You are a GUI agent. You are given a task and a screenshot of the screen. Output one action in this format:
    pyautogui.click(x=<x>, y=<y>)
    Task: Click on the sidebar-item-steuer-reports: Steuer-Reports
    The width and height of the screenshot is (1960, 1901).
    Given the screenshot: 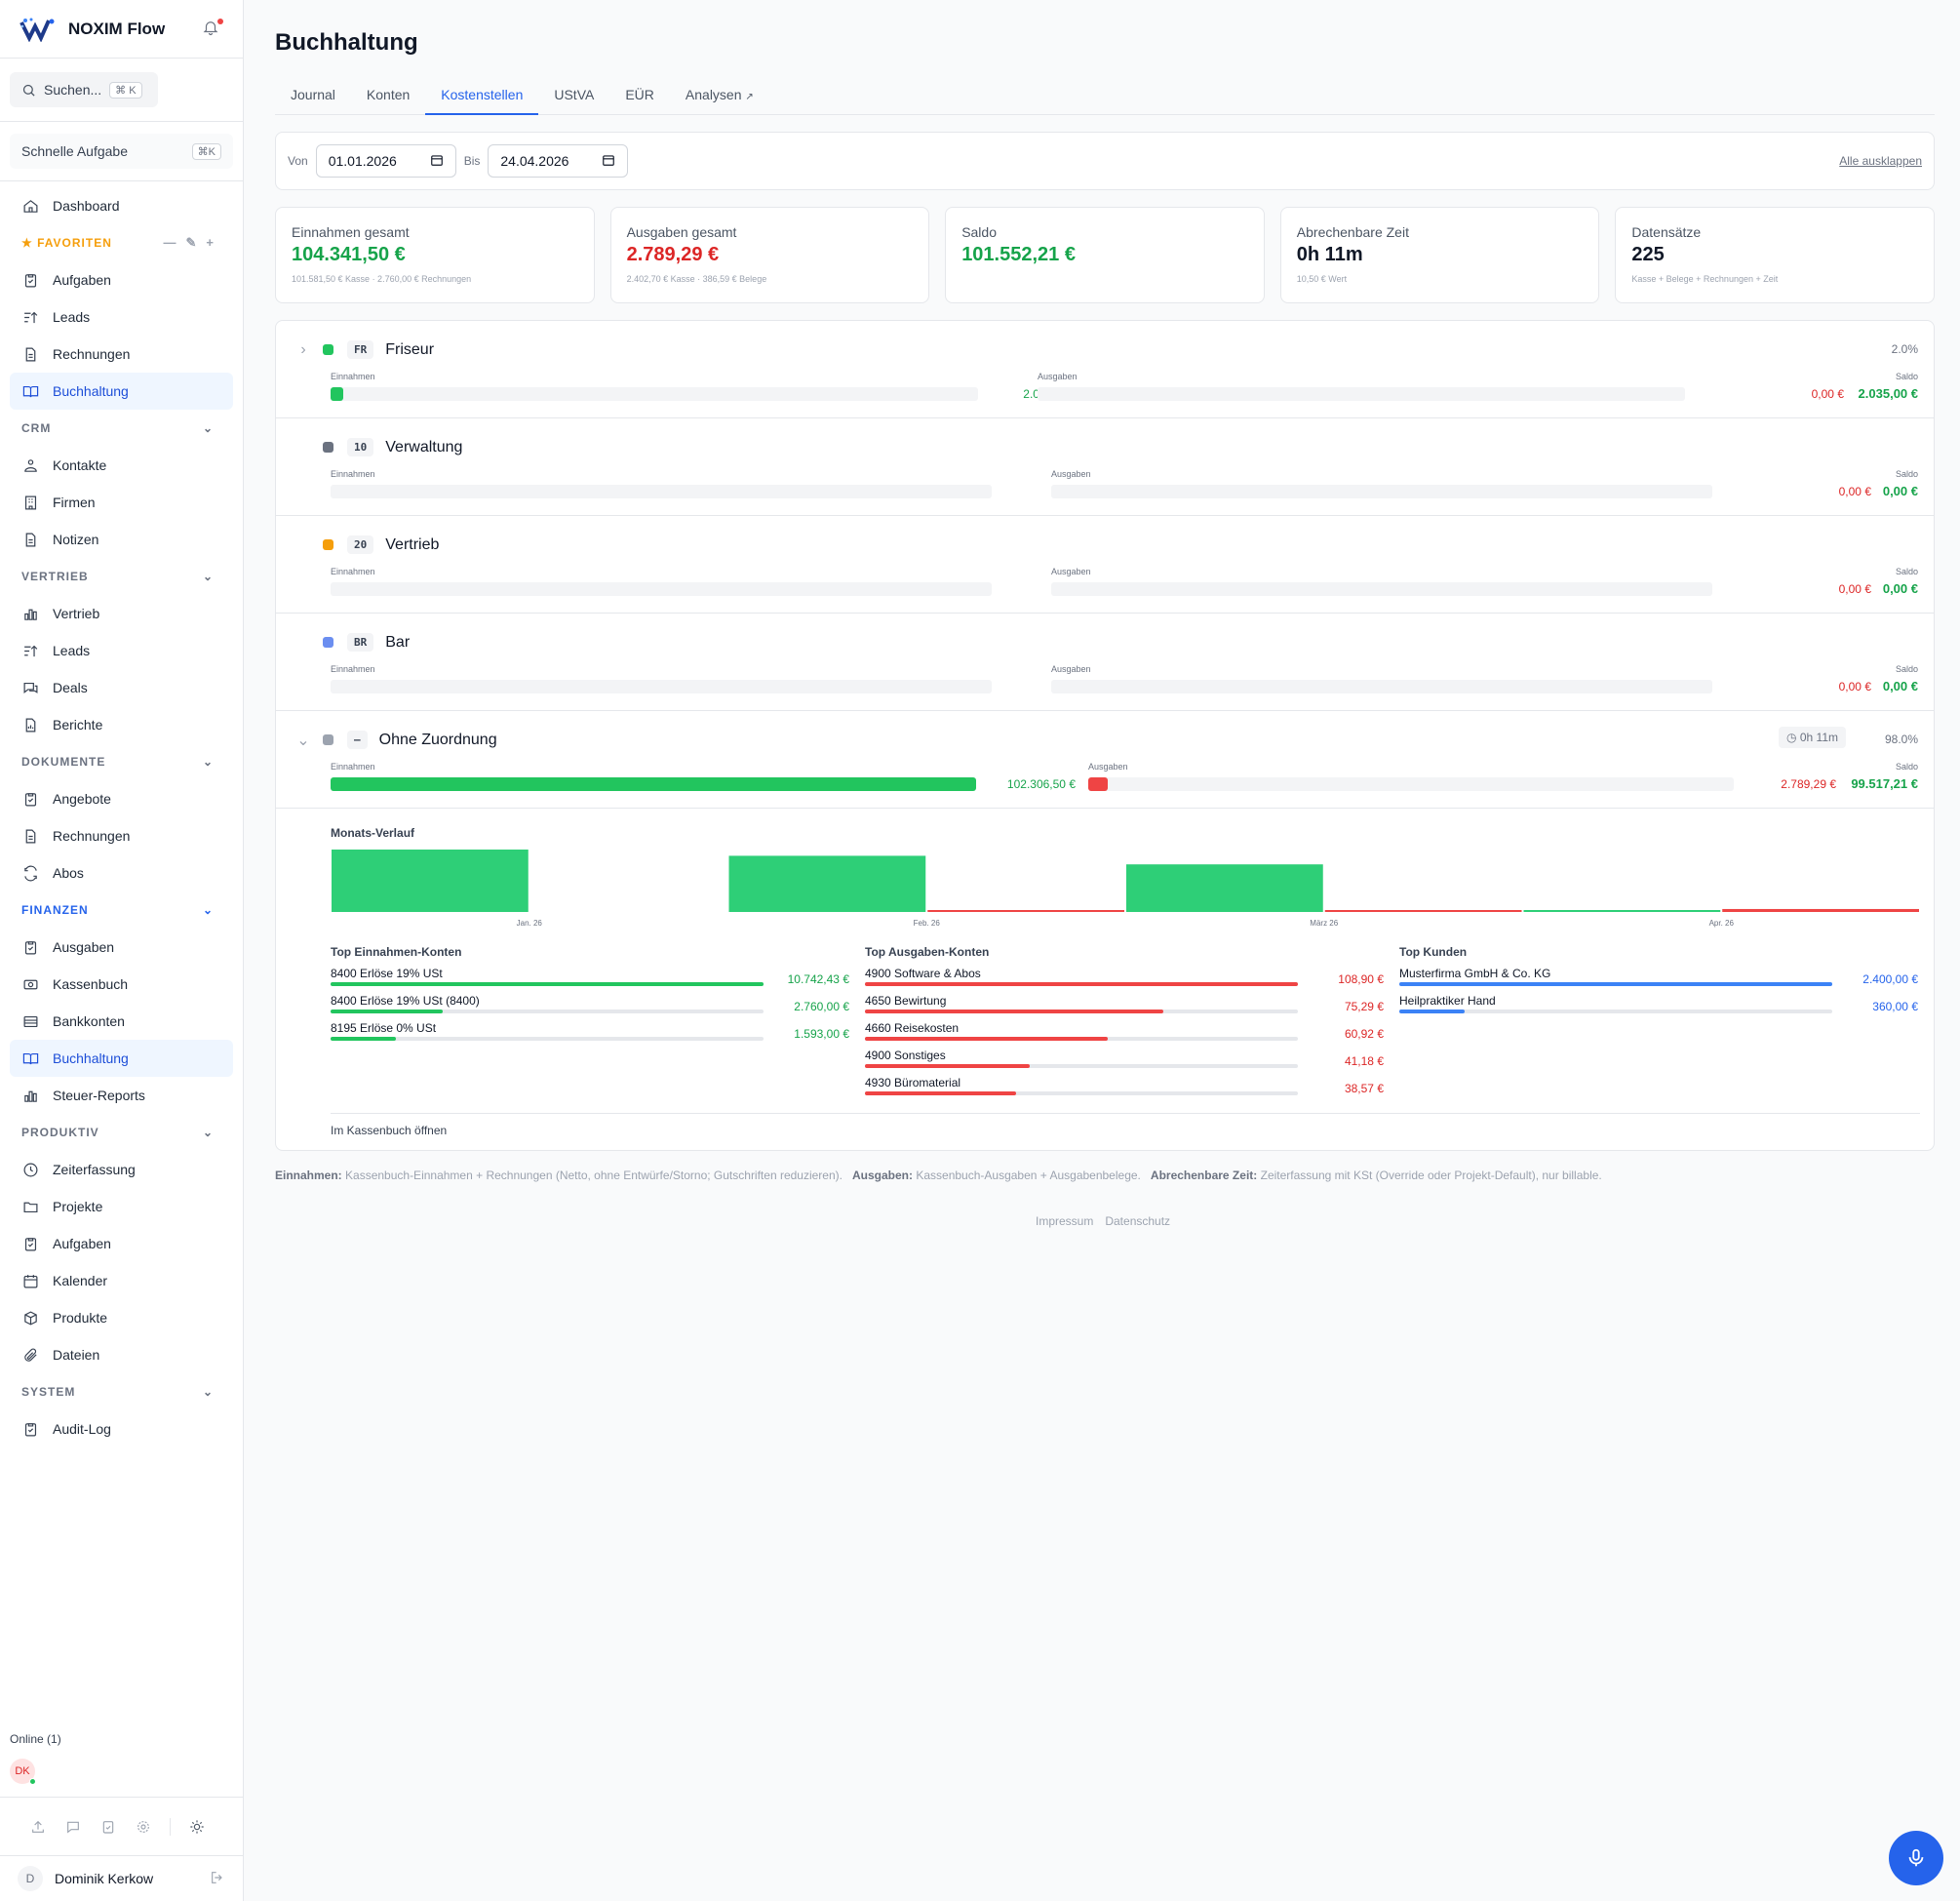 What is the action you would take?
    pyautogui.click(x=121, y=1095)
    